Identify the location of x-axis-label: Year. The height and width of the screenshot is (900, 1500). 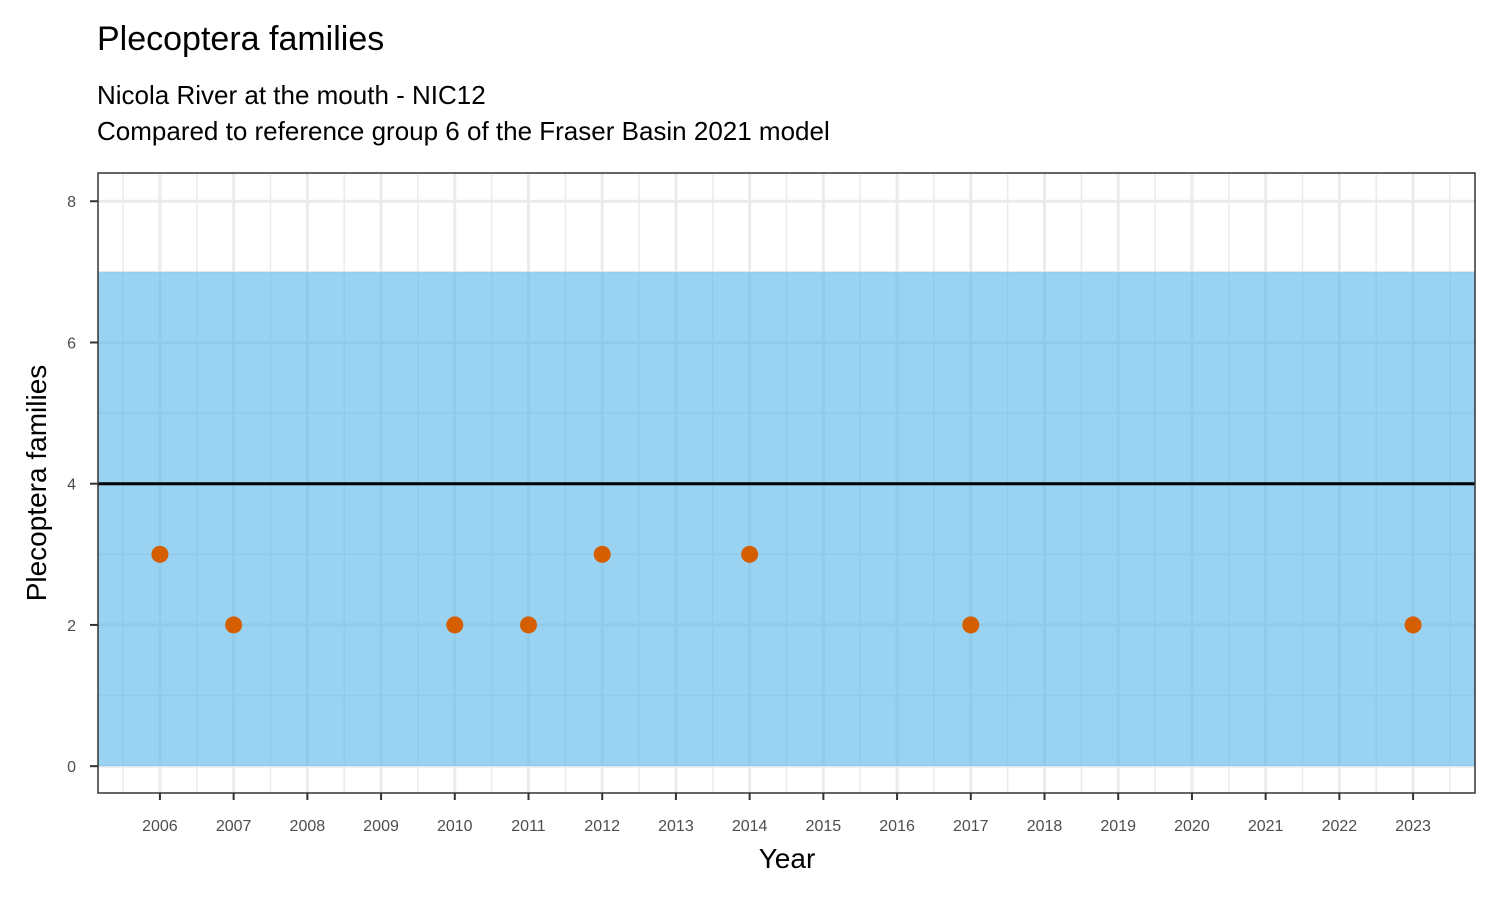
(787, 858).